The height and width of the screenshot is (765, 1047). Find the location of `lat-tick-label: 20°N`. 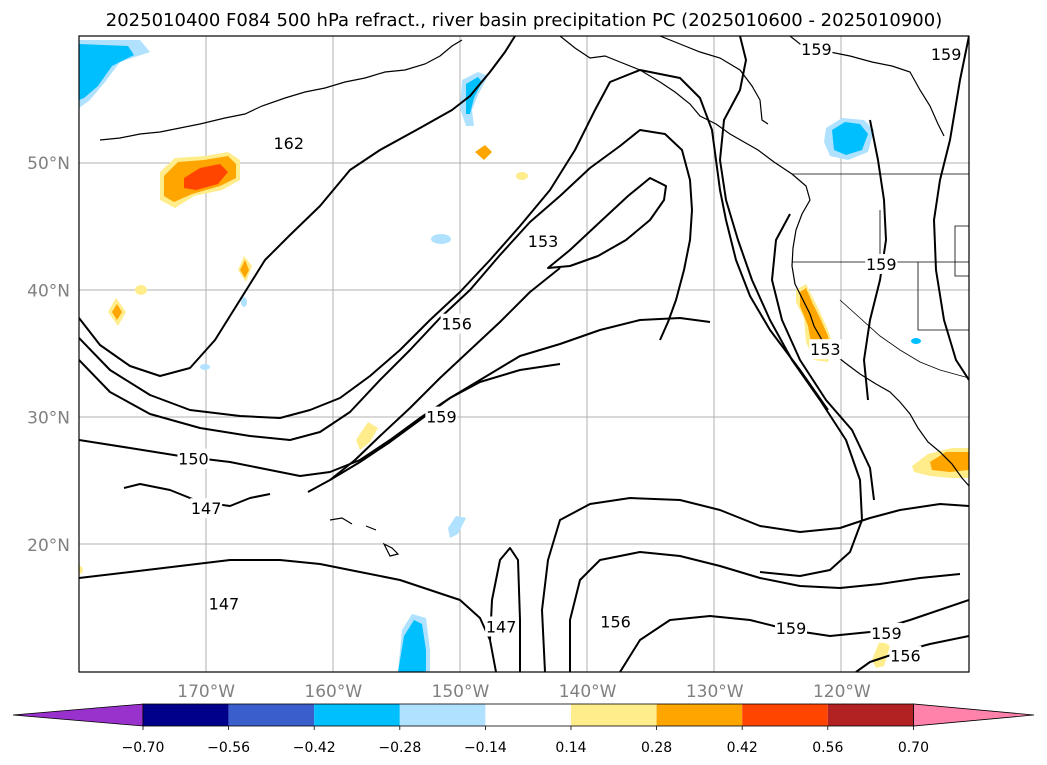

lat-tick-label: 20°N is located at coordinates (48, 546).